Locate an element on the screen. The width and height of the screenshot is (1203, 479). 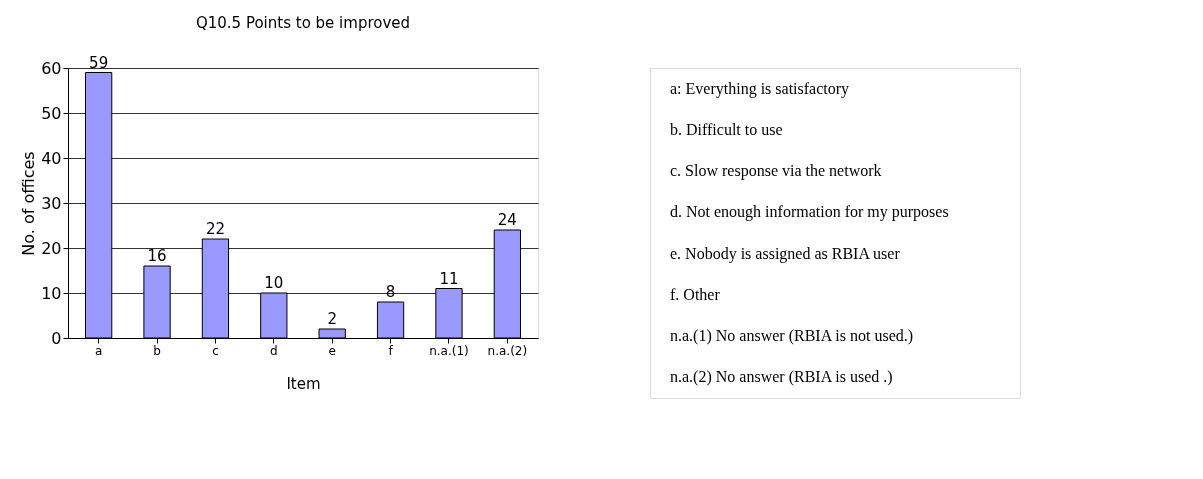
x-tick-label: e is located at coordinates (332, 350).